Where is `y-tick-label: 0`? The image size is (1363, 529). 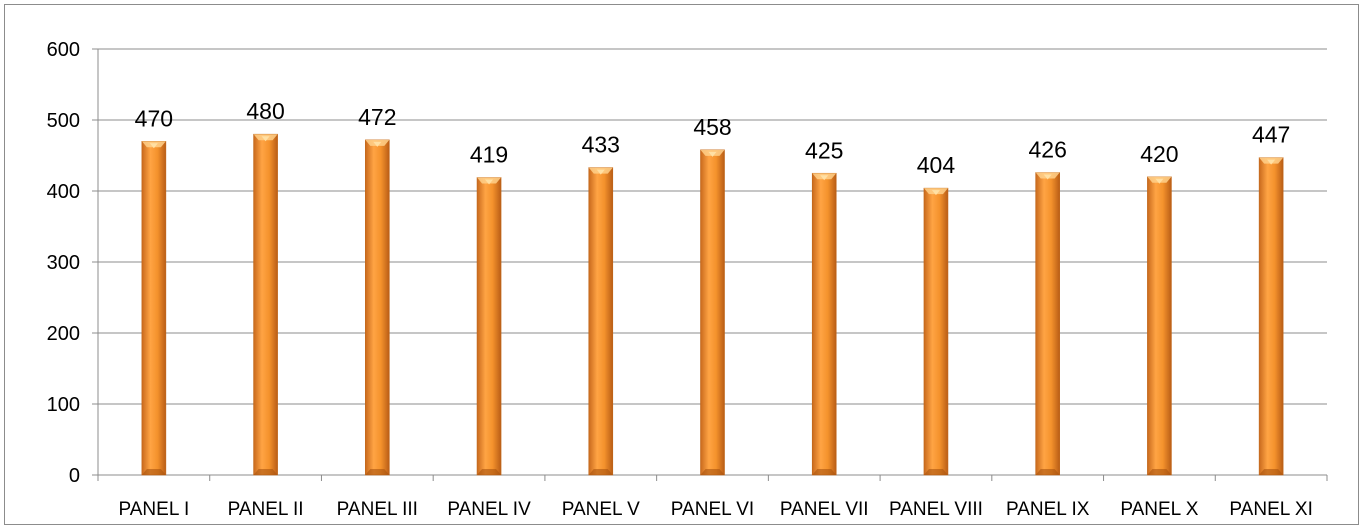 y-tick-label: 0 is located at coordinates (74, 476).